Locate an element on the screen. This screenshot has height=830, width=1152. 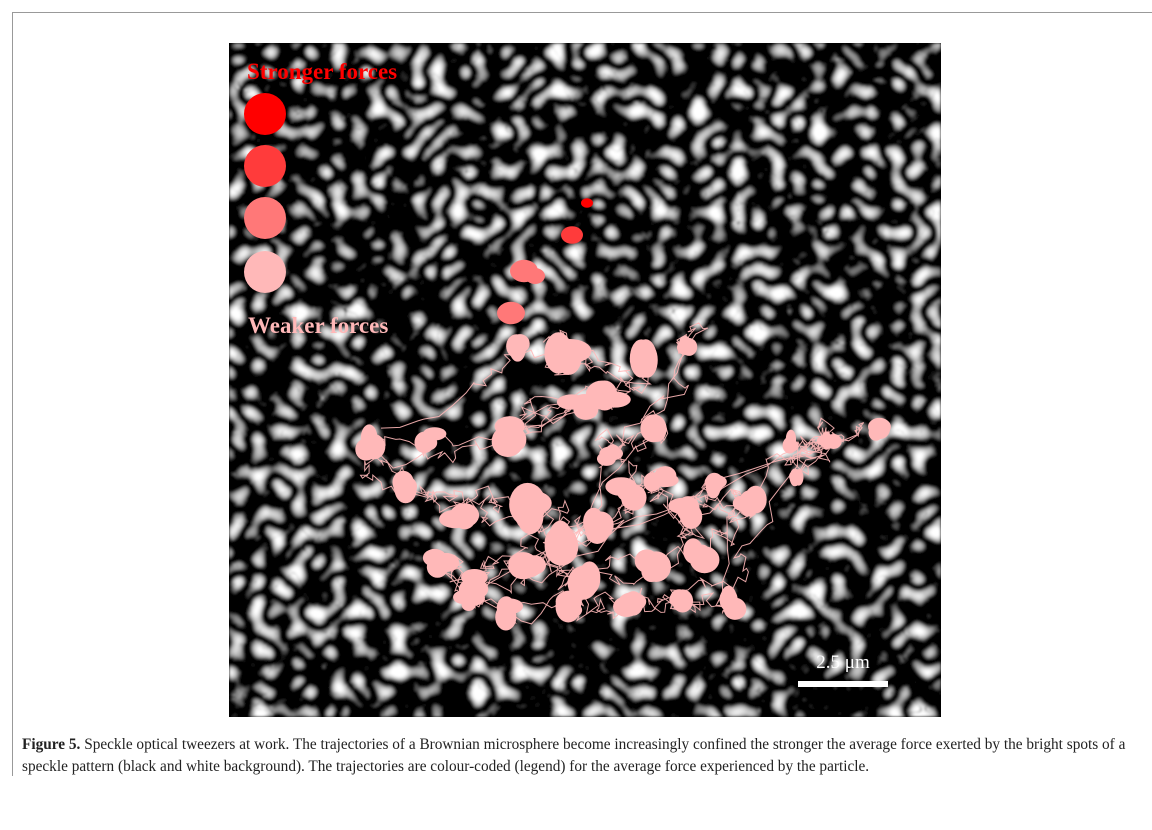
scale-label: 2.5 μm is located at coordinates (843, 662).